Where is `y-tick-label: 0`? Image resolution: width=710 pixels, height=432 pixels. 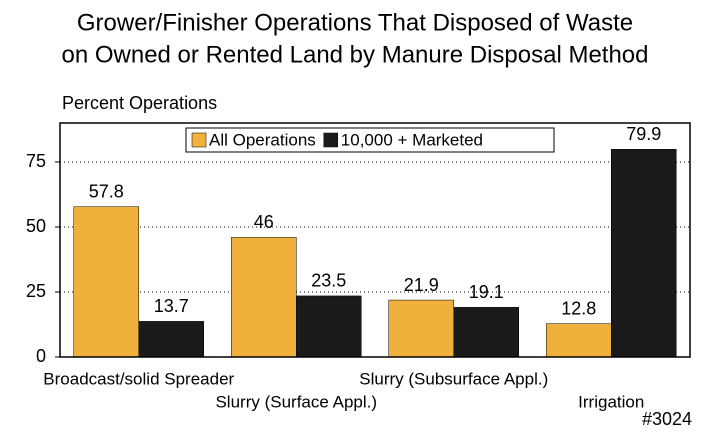
y-tick-label: 0 is located at coordinates (41, 356).